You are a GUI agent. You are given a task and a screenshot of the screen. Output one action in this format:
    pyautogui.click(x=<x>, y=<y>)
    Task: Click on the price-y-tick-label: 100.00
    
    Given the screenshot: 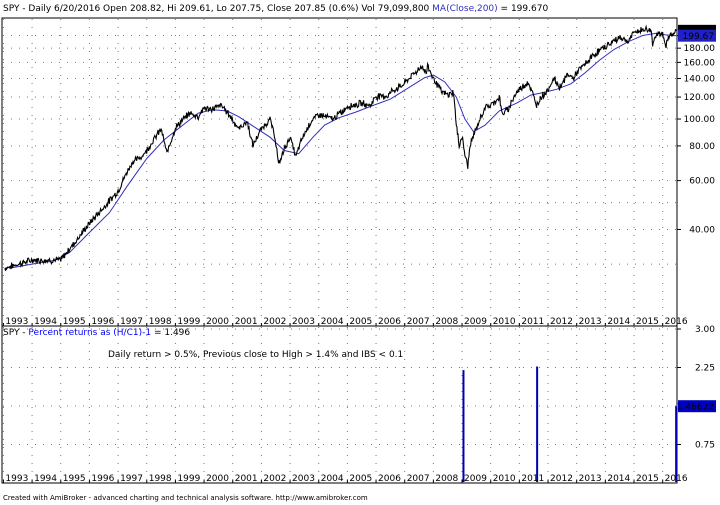 What is the action you would take?
    pyautogui.click(x=700, y=120)
    